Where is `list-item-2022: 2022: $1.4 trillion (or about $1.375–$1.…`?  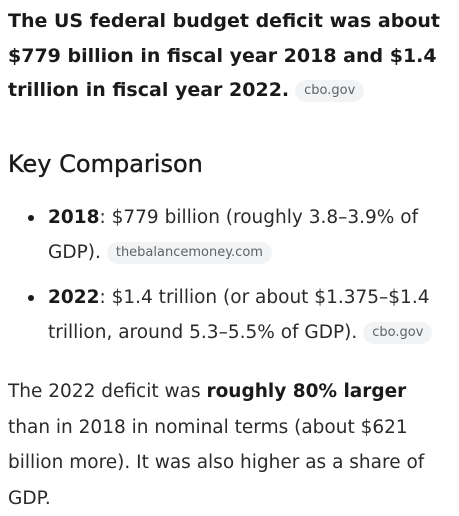
list-item-2022: 2022: $1.4 trillion (or about $1.375–$1.… is located at coordinates (231, 315).